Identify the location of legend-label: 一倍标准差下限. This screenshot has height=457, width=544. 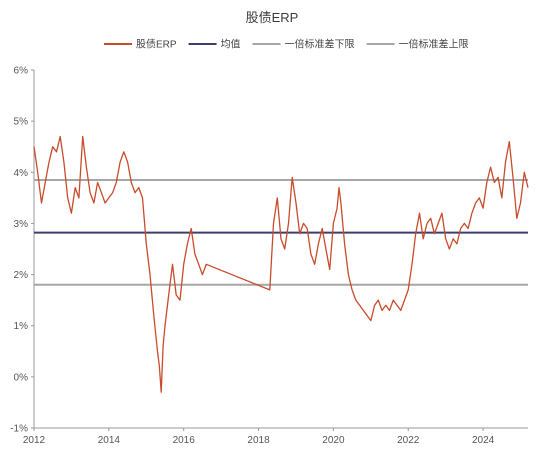
(320, 44).